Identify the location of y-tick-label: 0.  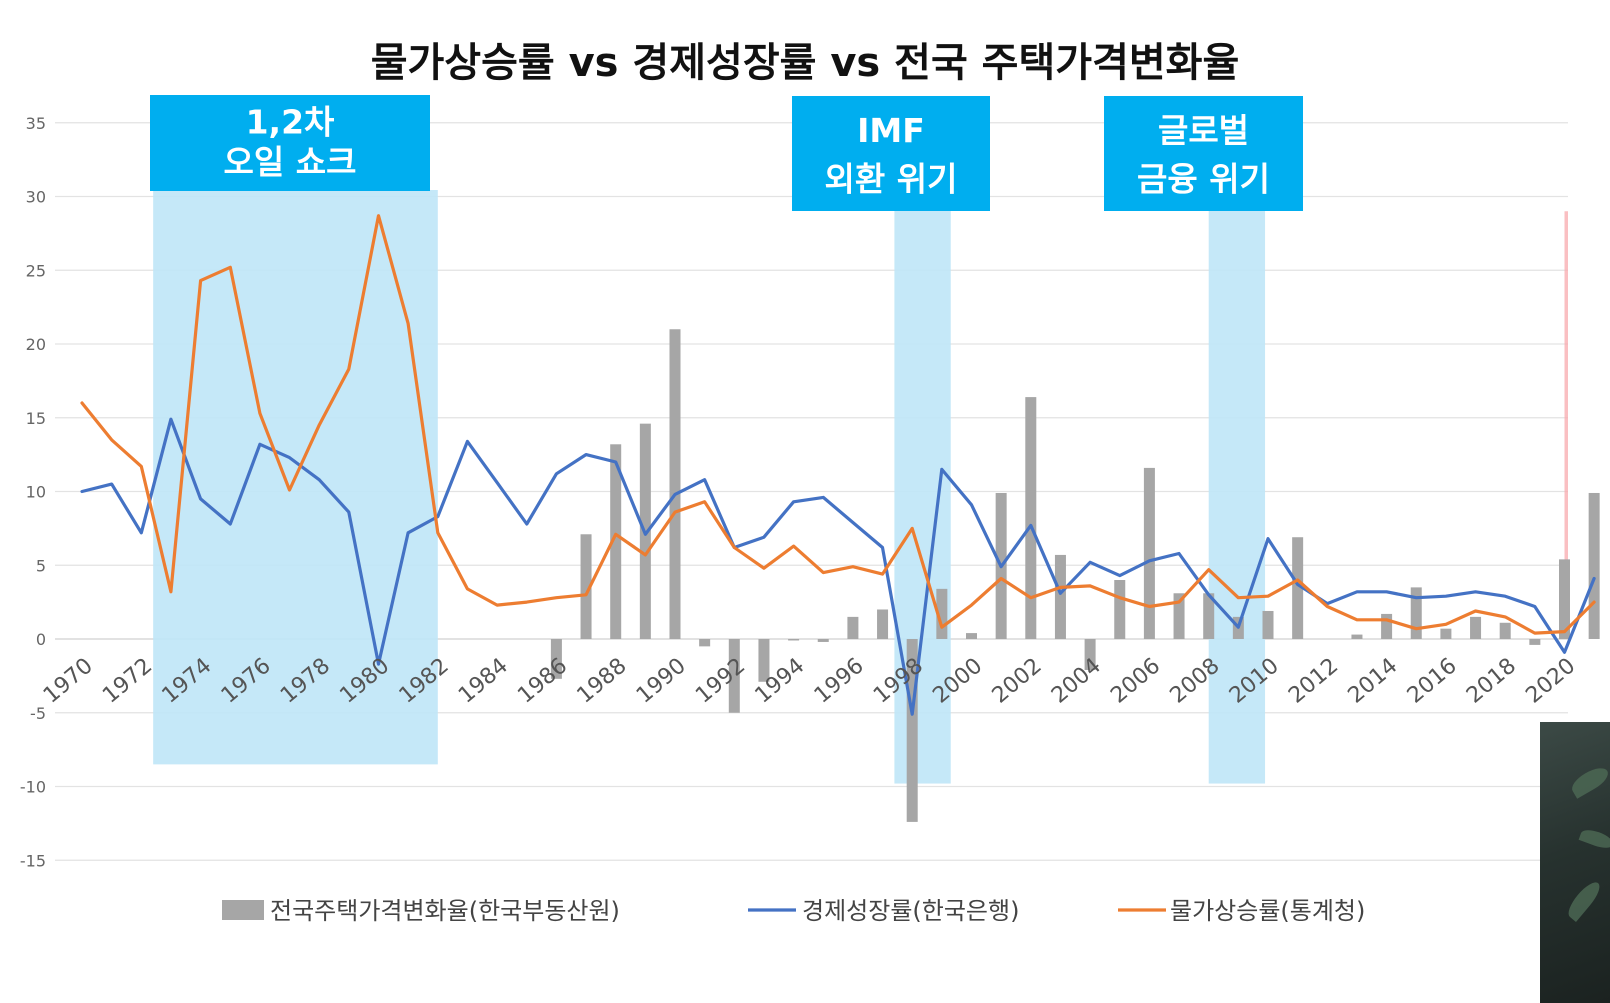
(41, 639).